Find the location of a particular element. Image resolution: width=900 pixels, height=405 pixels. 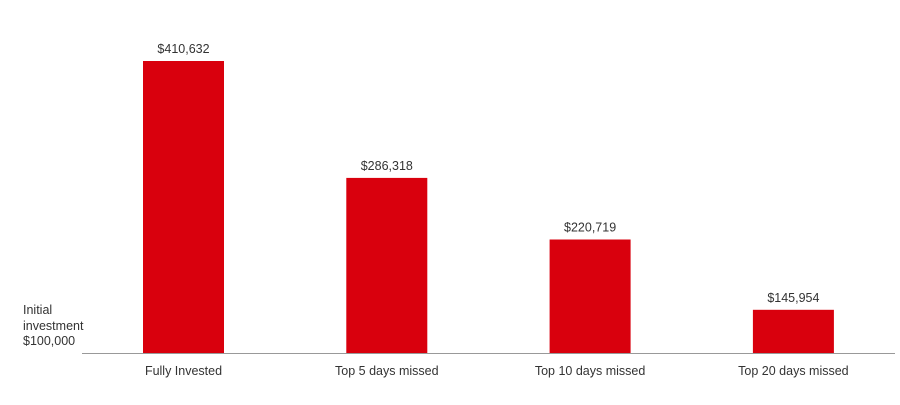

data-label-3: $220,719 is located at coordinates (590, 228).